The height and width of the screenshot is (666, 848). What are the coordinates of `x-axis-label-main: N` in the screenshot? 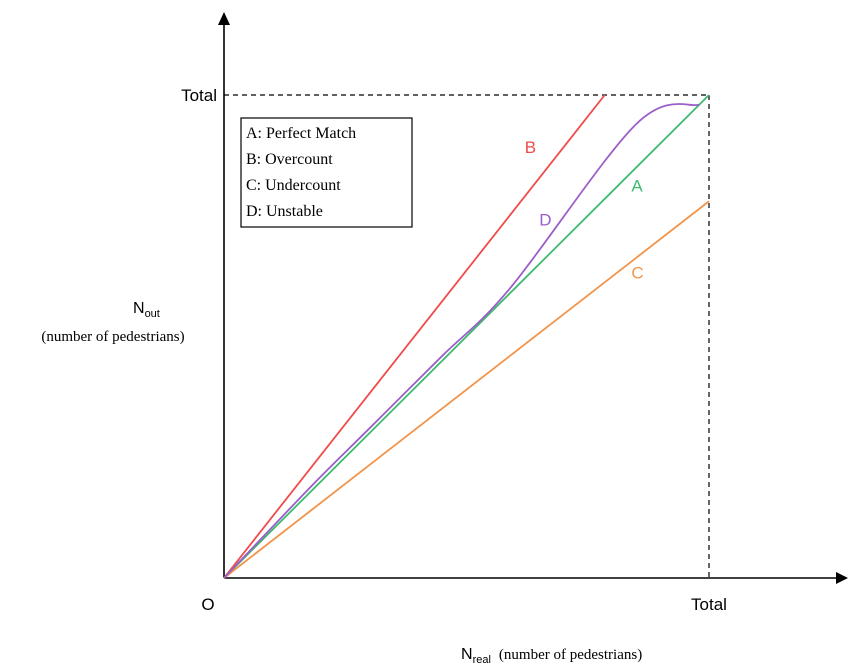 It's located at (467, 654).